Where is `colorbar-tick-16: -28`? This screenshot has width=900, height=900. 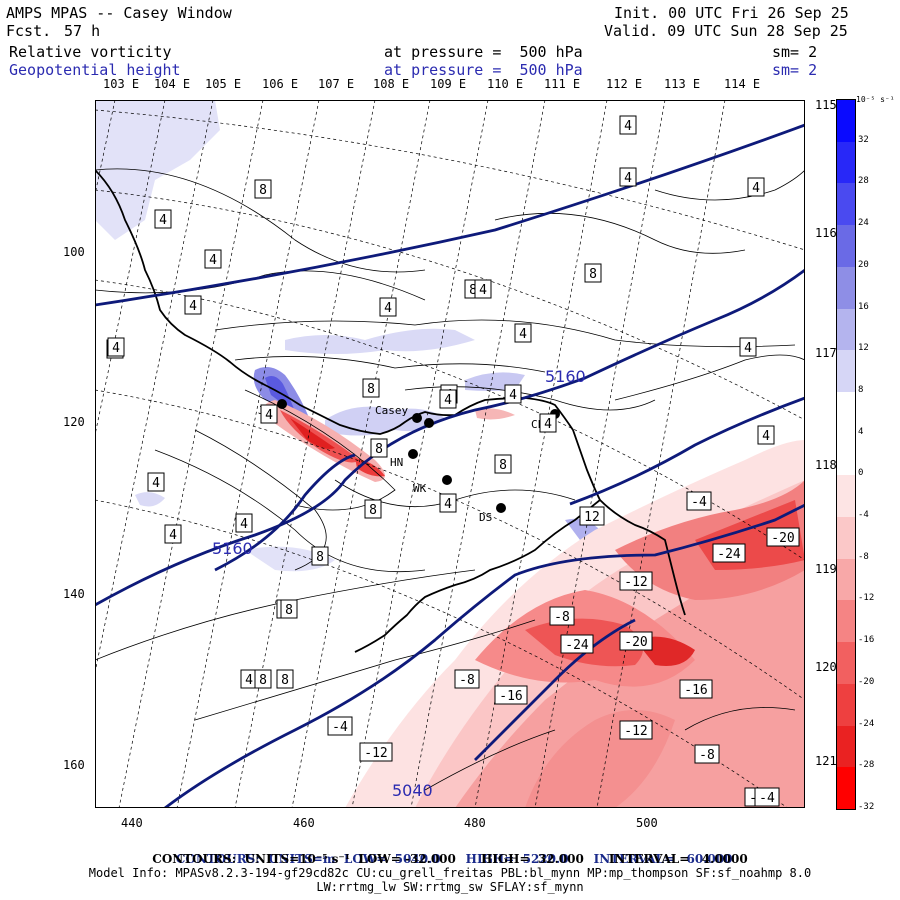 colorbar-tick-16: -28 is located at coordinates (866, 765).